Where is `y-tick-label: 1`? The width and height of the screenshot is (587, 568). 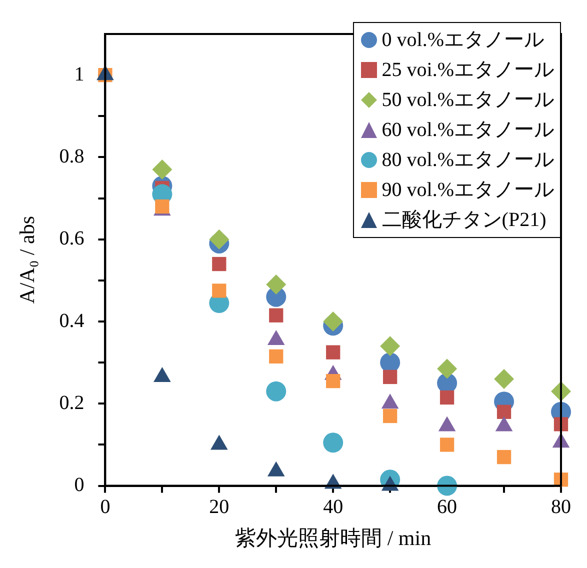
y-tick-label: 1 is located at coordinates (79, 74).